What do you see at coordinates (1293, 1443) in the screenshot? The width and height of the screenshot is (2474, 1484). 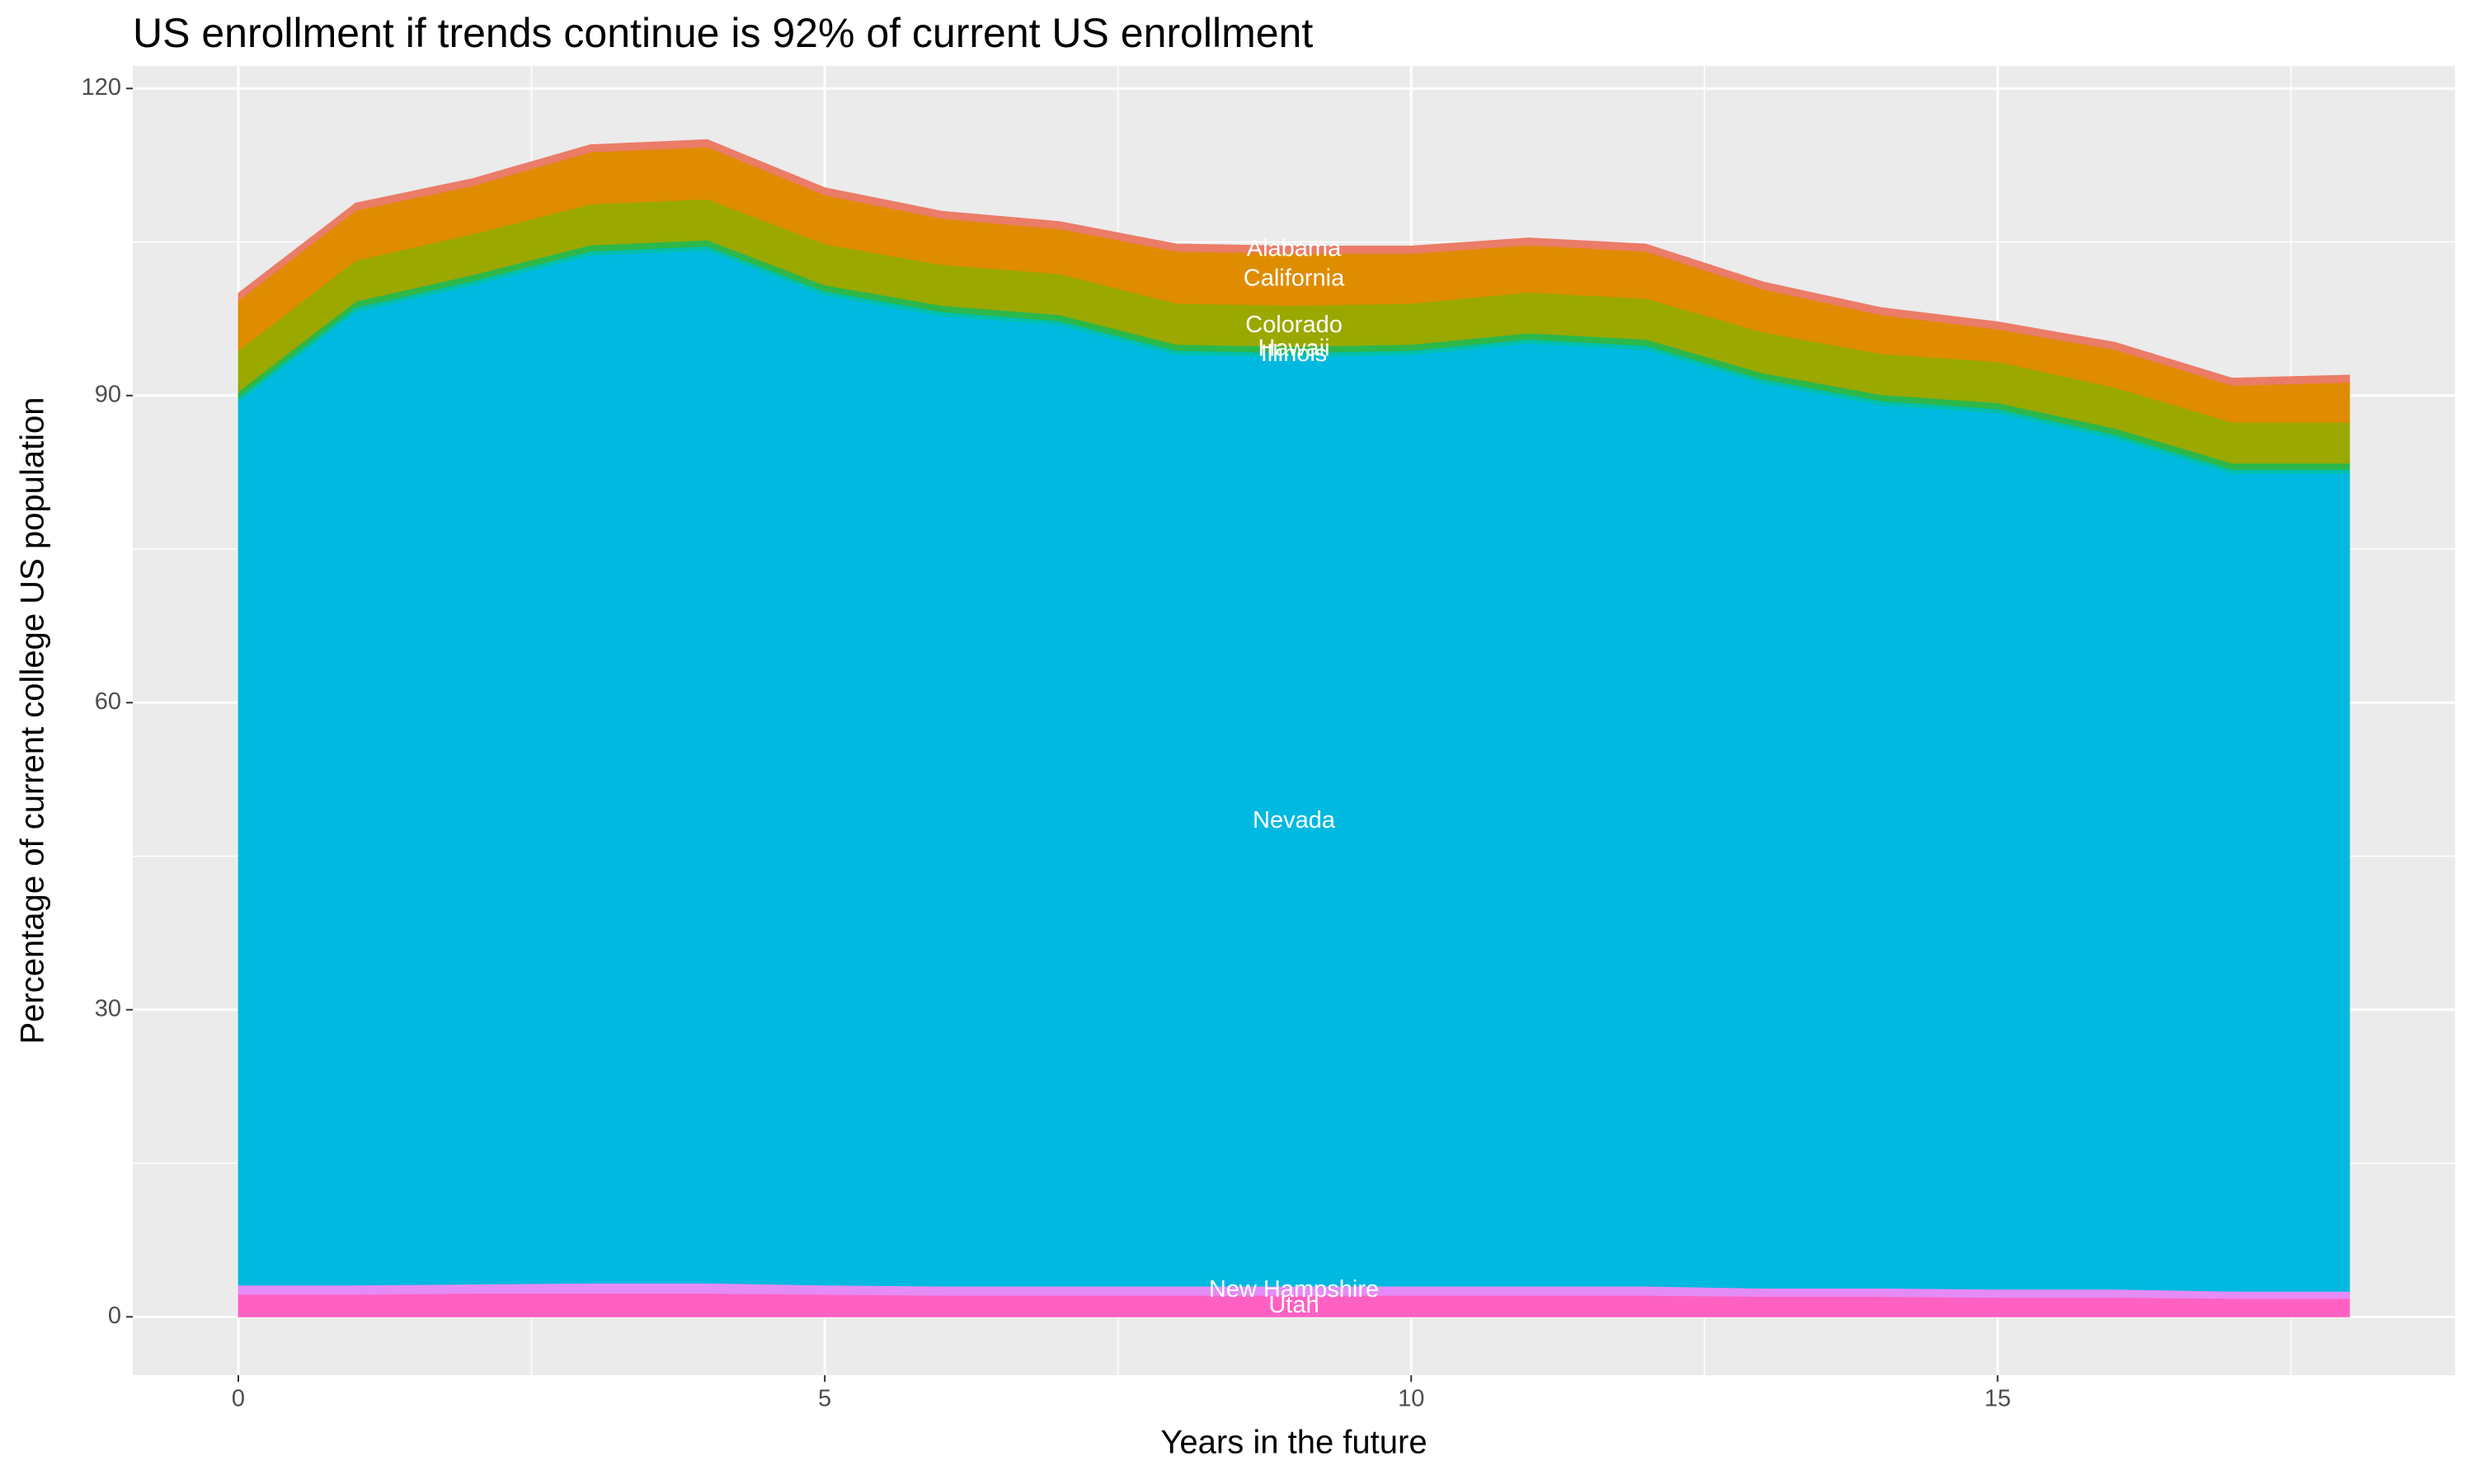 I see `x-axis-title: Years in the future` at bounding box center [1293, 1443].